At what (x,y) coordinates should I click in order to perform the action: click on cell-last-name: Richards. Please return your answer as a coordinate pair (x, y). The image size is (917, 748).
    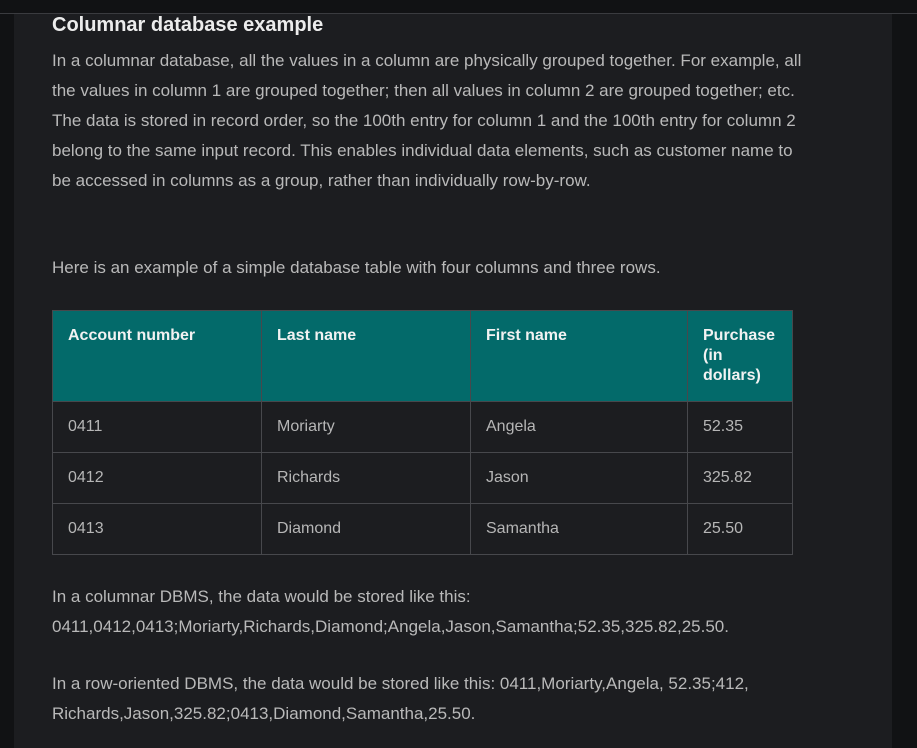
    Looking at the image, I should click on (366, 478).